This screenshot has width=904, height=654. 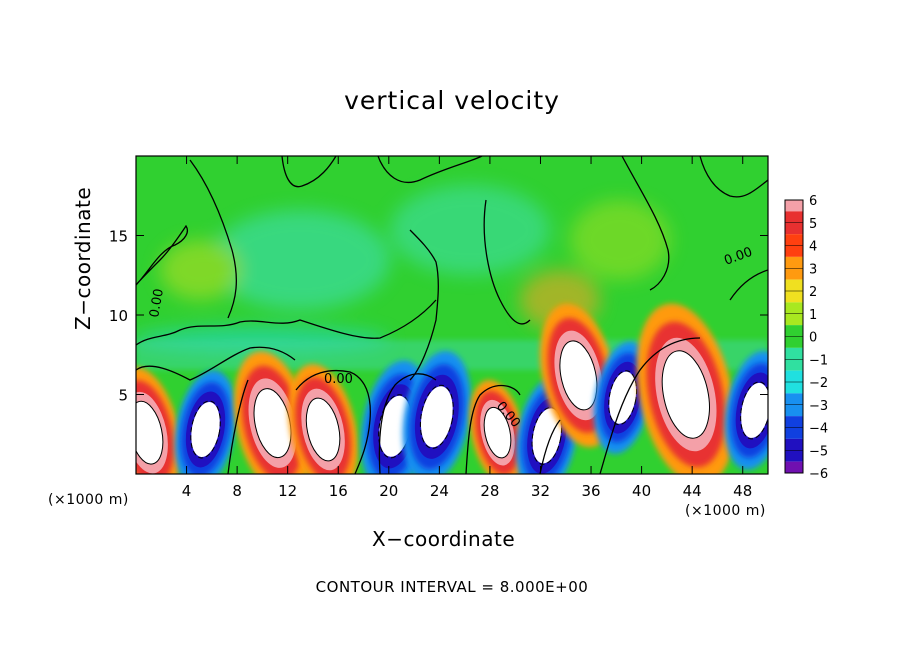 I want to click on colorbar: 6 5 4 3 2 1 0 −1 −2 −3 −4 −5 −6, so click(x=806, y=338).